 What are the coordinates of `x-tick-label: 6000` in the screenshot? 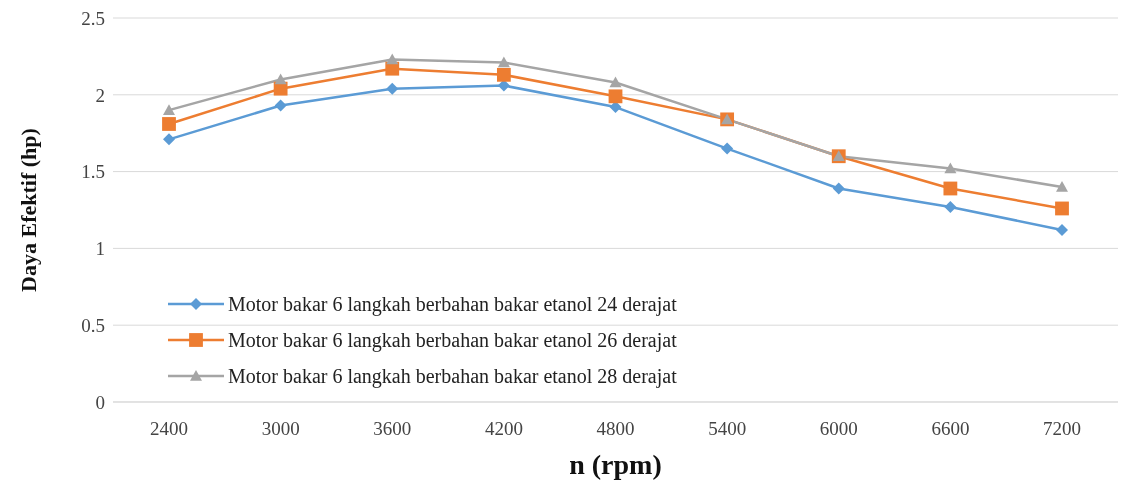 It's located at (838, 429).